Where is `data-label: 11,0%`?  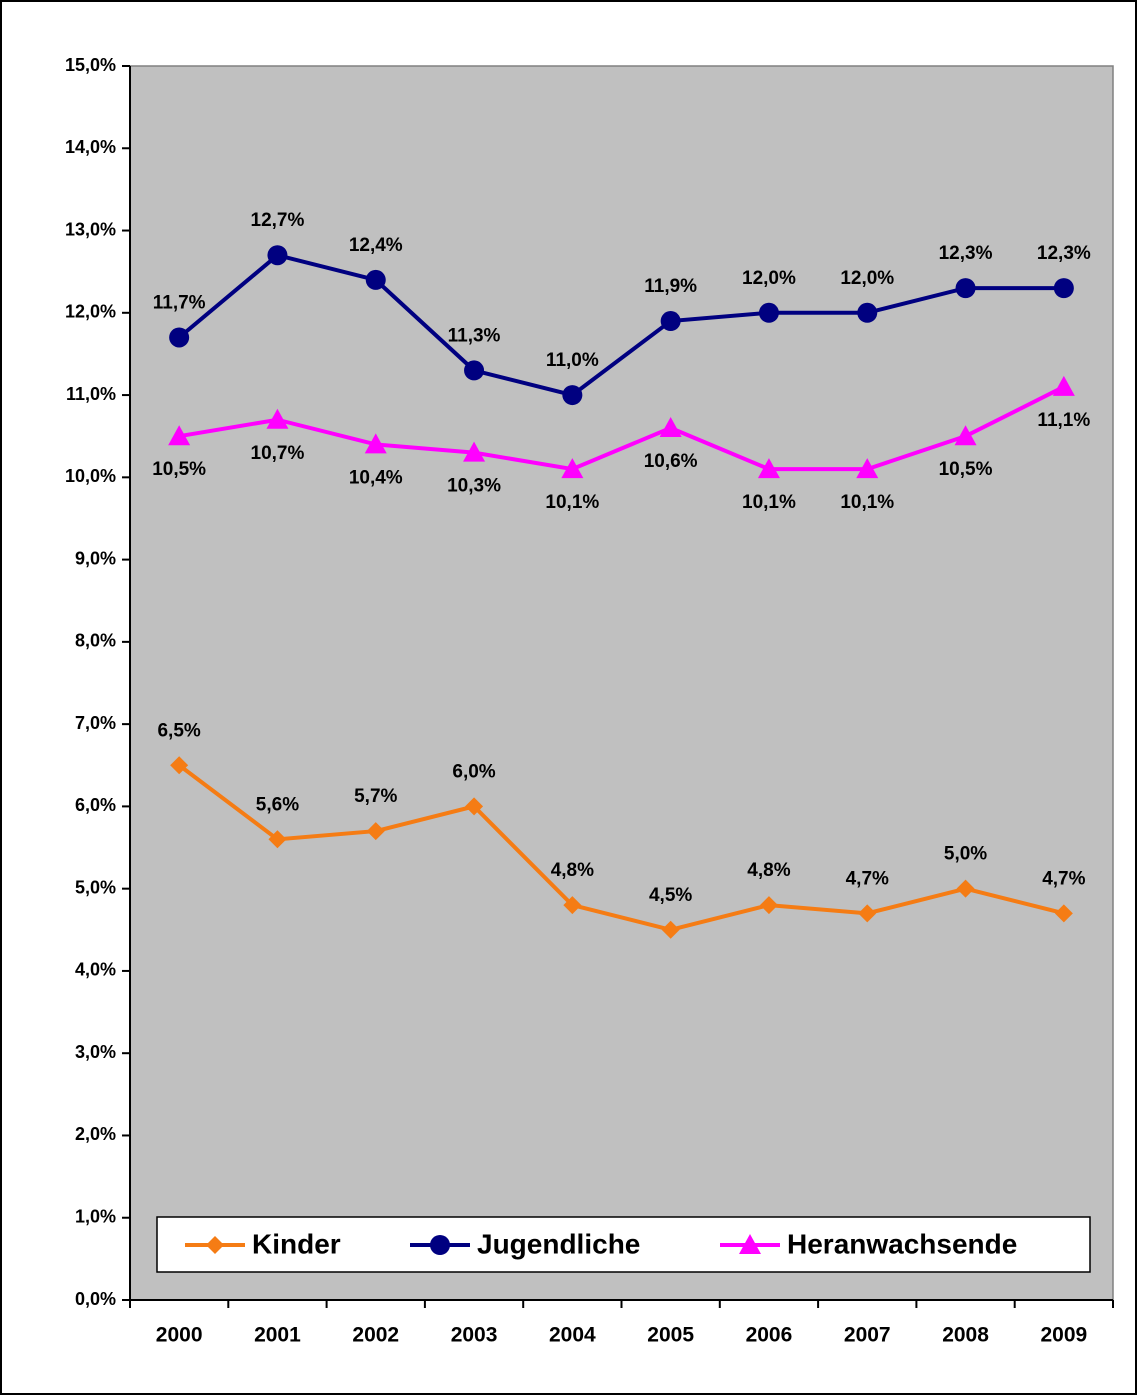
data-label: 11,0% is located at coordinates (572, 360).